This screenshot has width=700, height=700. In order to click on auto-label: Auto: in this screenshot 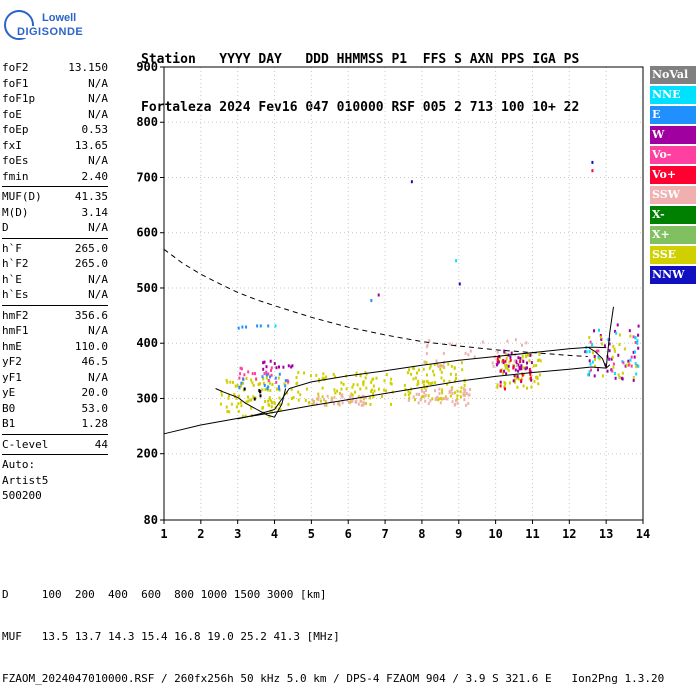, I will do `click(19, 464)`.